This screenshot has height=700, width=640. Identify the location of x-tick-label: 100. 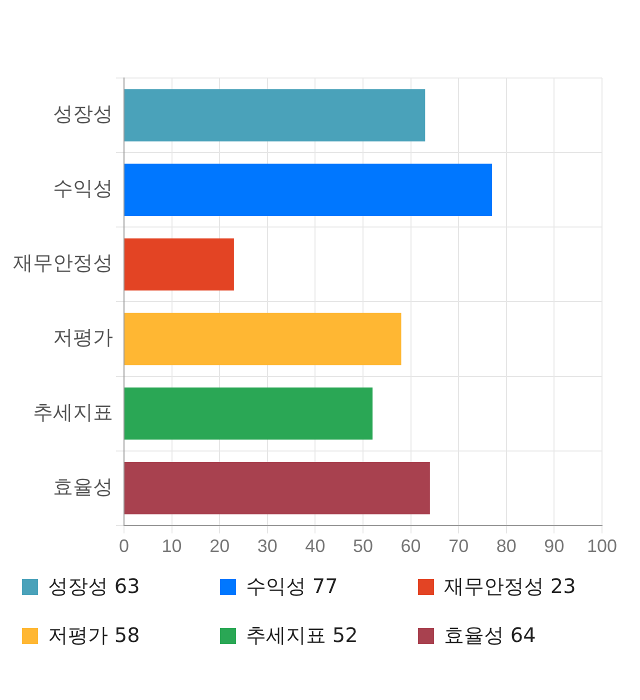
(602, 546).